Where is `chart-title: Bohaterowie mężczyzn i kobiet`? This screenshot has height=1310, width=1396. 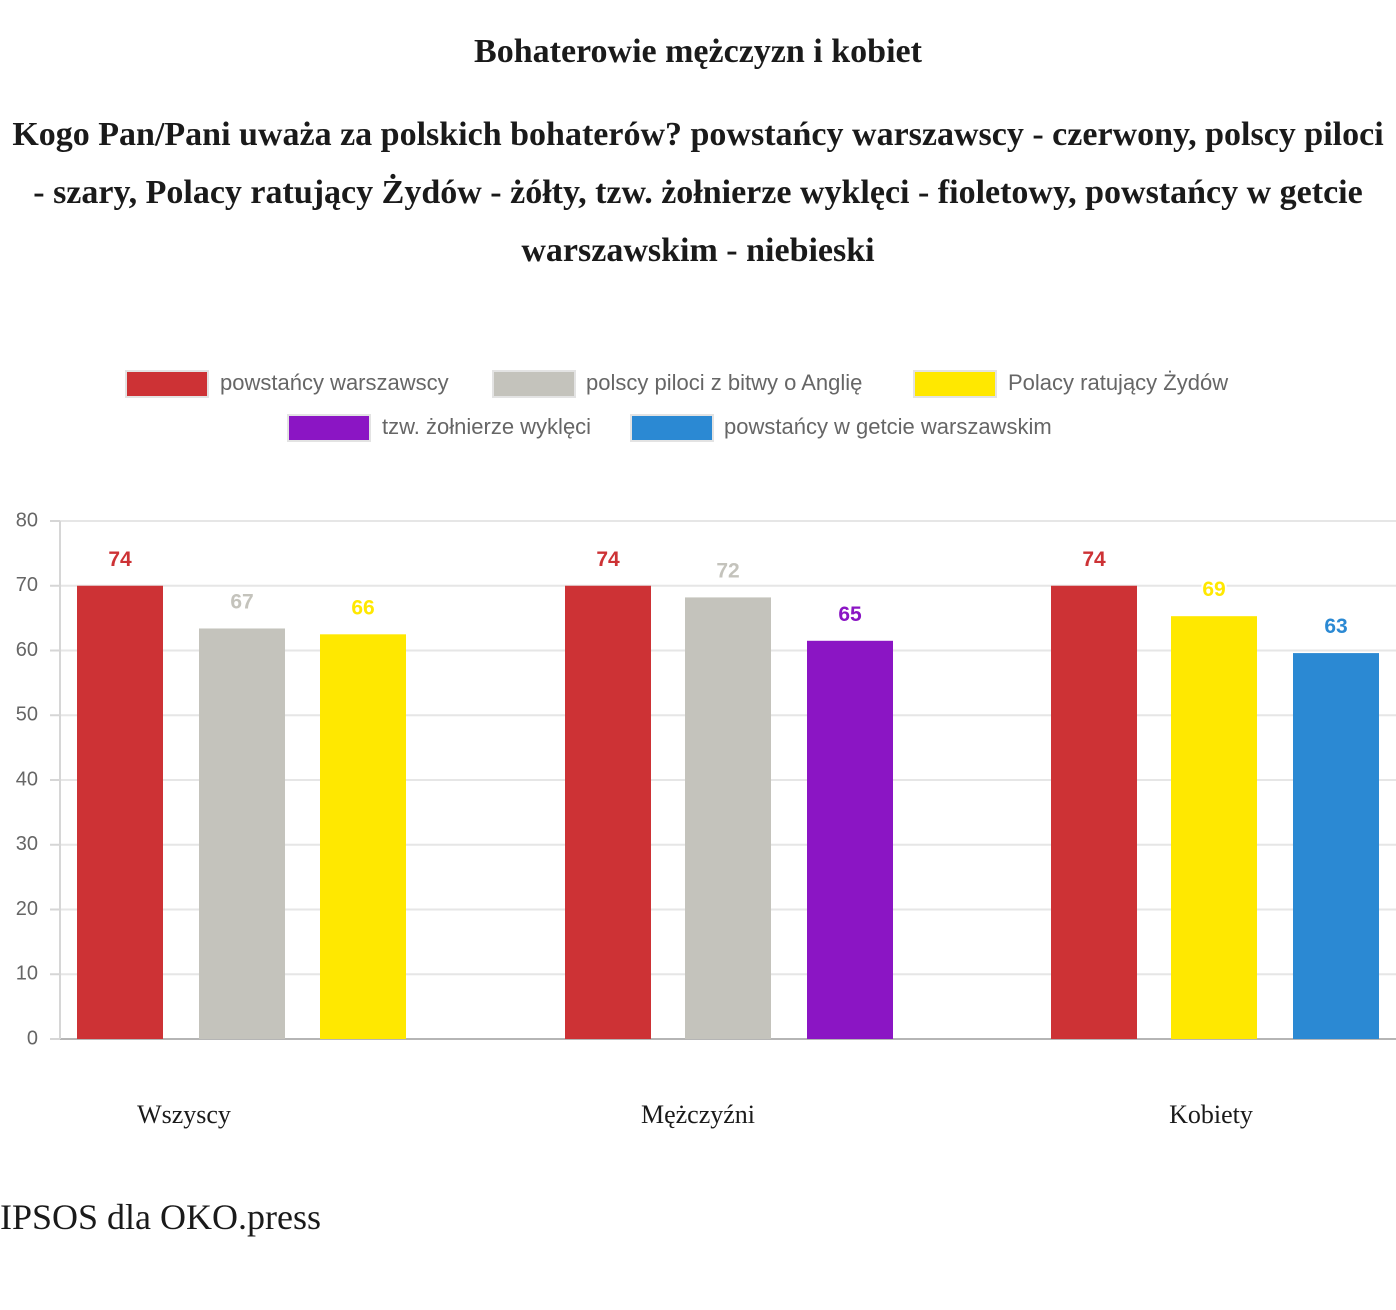
chart-title: Bohaterowie mężczyzn i kobiet is located at coordinates (698, 51).